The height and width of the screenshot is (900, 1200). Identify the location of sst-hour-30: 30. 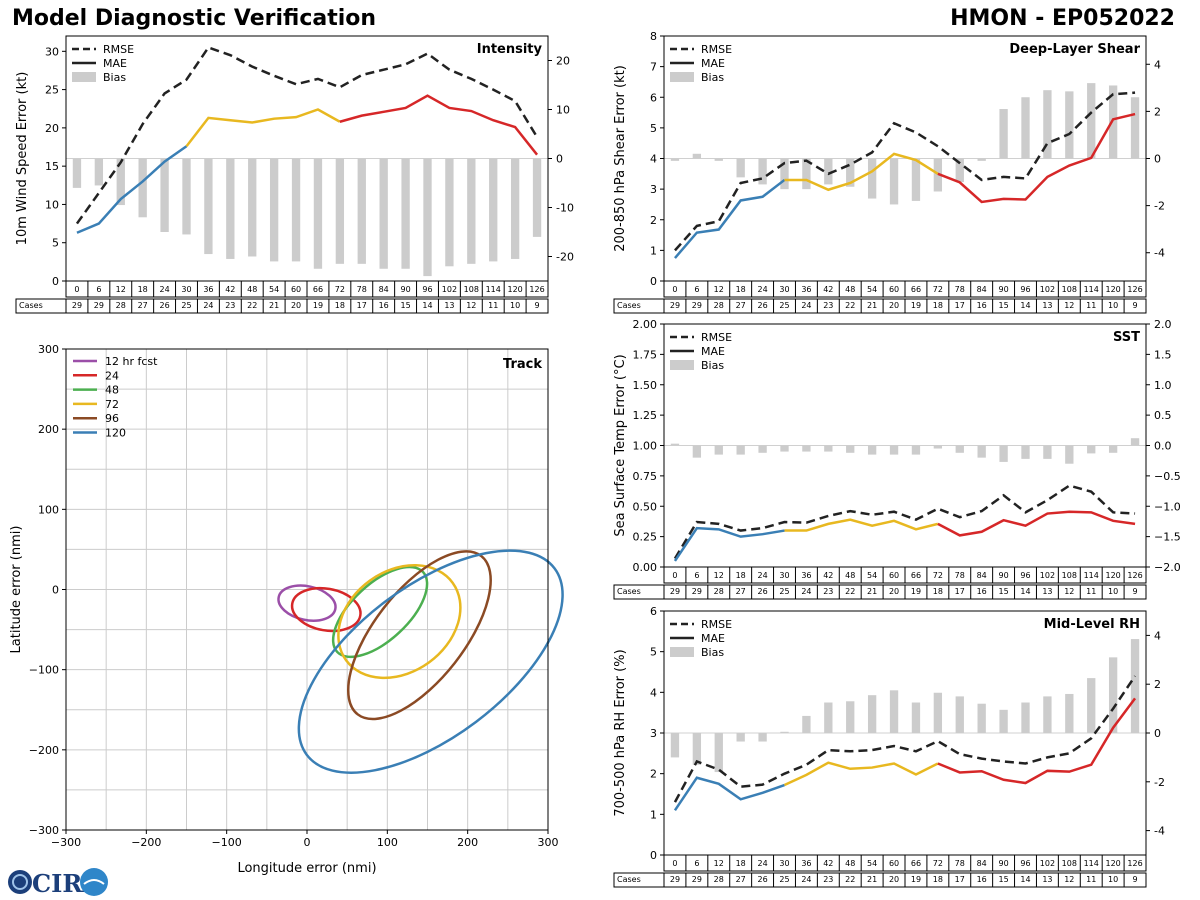
(784, 575).